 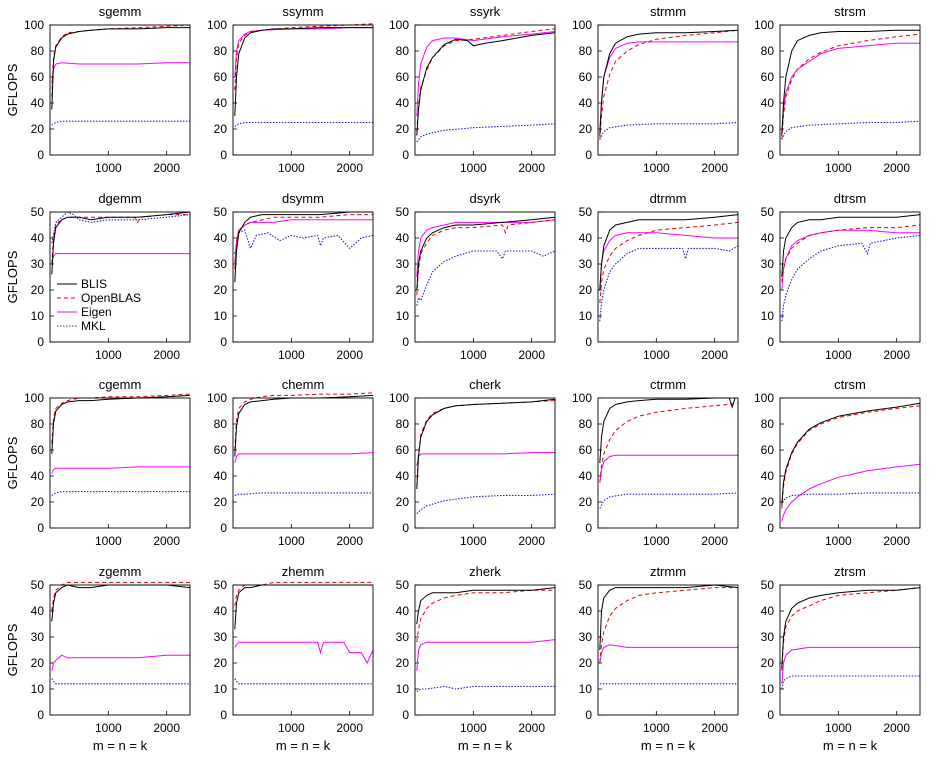 What do you see at coordinates (119, 198) in the screenshot?
I see `panel-title: dgemm` at bounding box center [119, 198].